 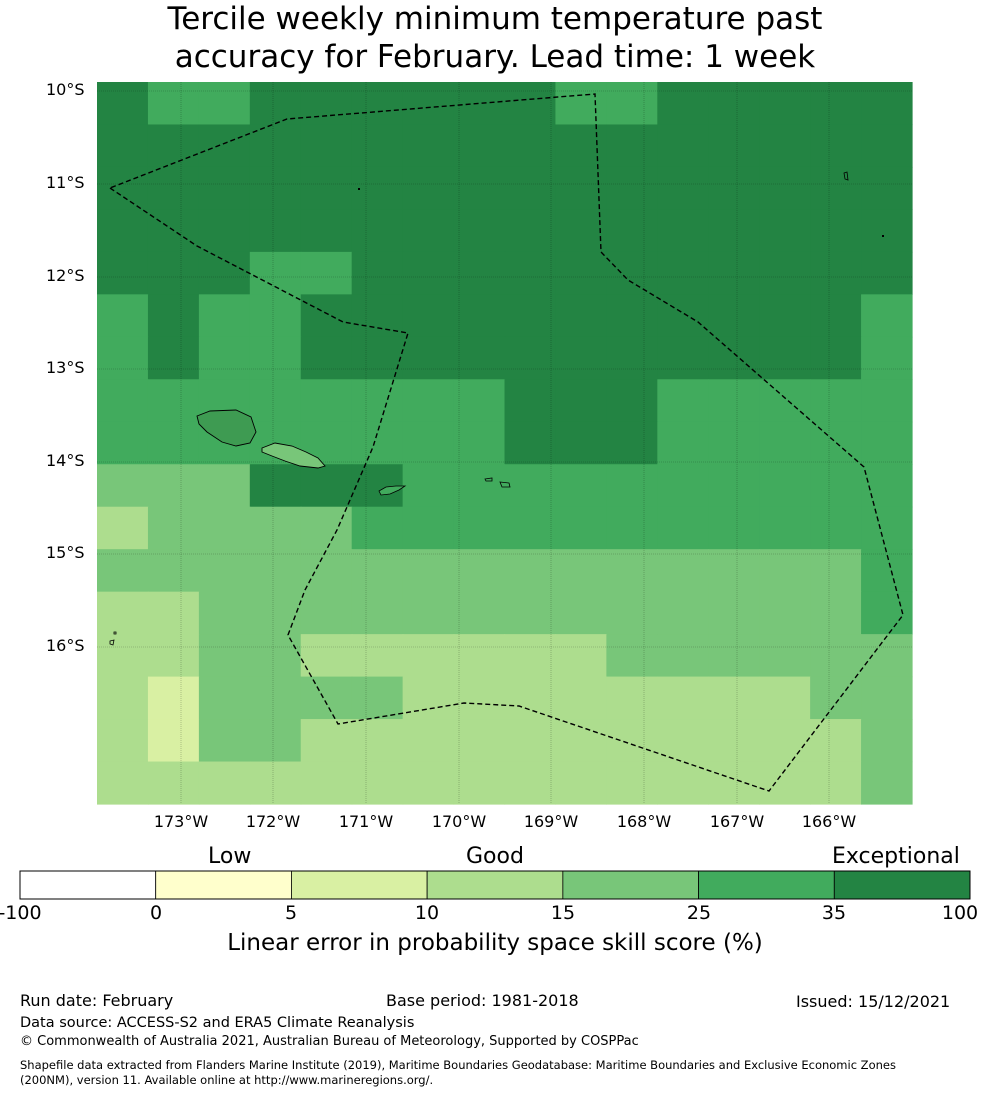 I want to click on lat-label-16s: 16°S, so click(x=65, y=645).